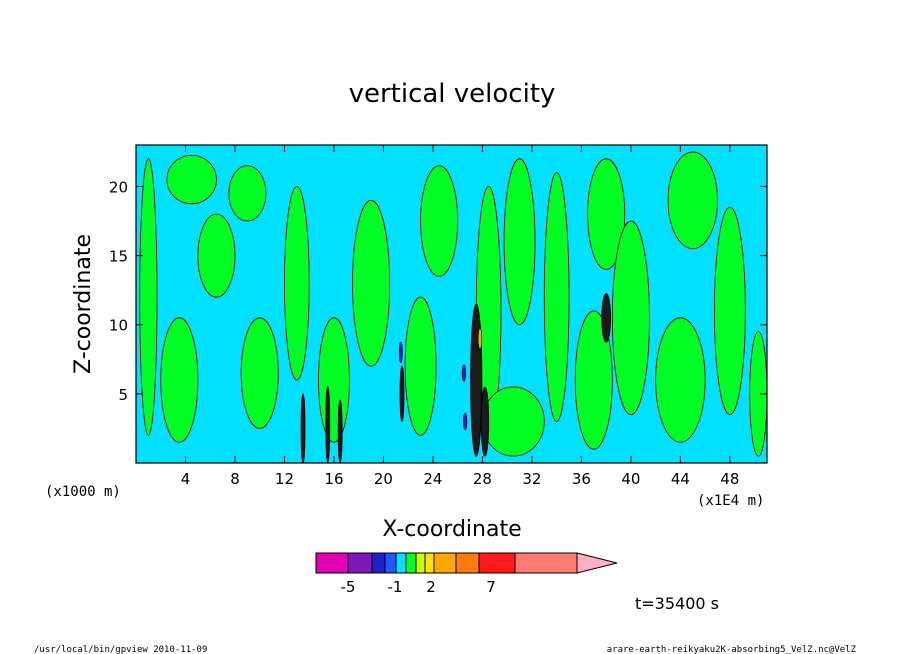  What do you see at coordinates (729, 479) in the screenshot?
I see `x-tick-label: 48` at bounding box center [729, 479].